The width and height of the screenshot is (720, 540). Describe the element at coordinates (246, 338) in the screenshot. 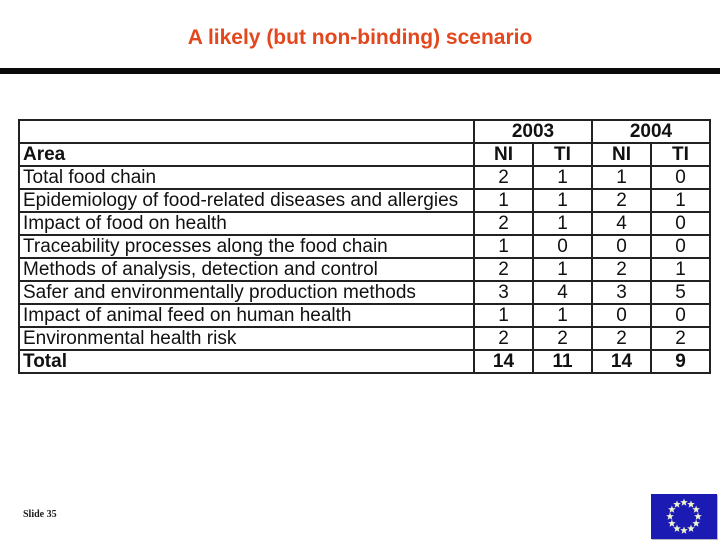

I see `area-cell: Environmental health risk` at that location.